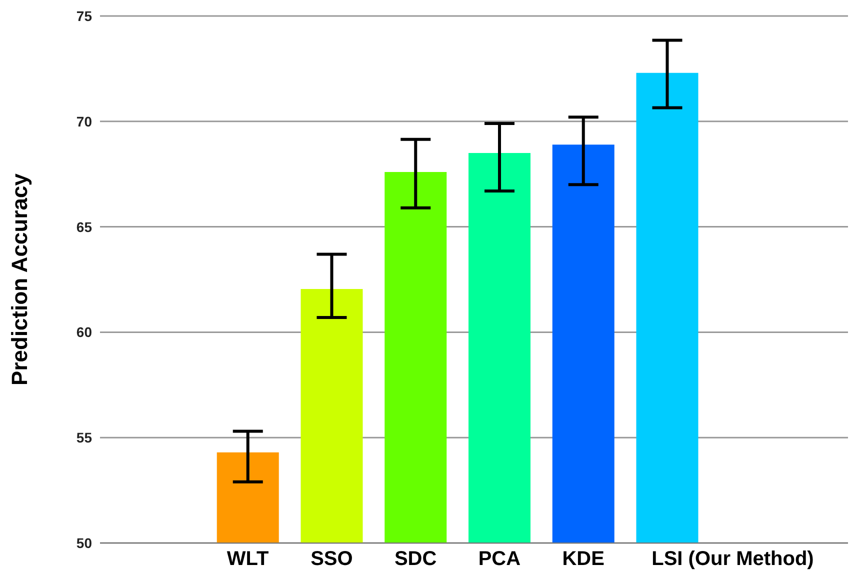 The width and height of the screenshot is (856, 582). Describe the element at coordinates (84, 226) in the screenshot. I see `y-tick-label: 65` at that location.